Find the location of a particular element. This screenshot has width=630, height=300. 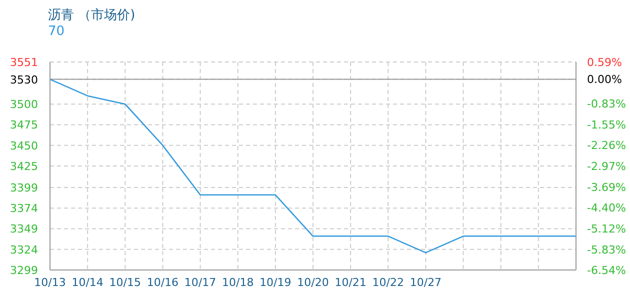

y2-tick-label: -5.12% is located at coordinates (606, 229).